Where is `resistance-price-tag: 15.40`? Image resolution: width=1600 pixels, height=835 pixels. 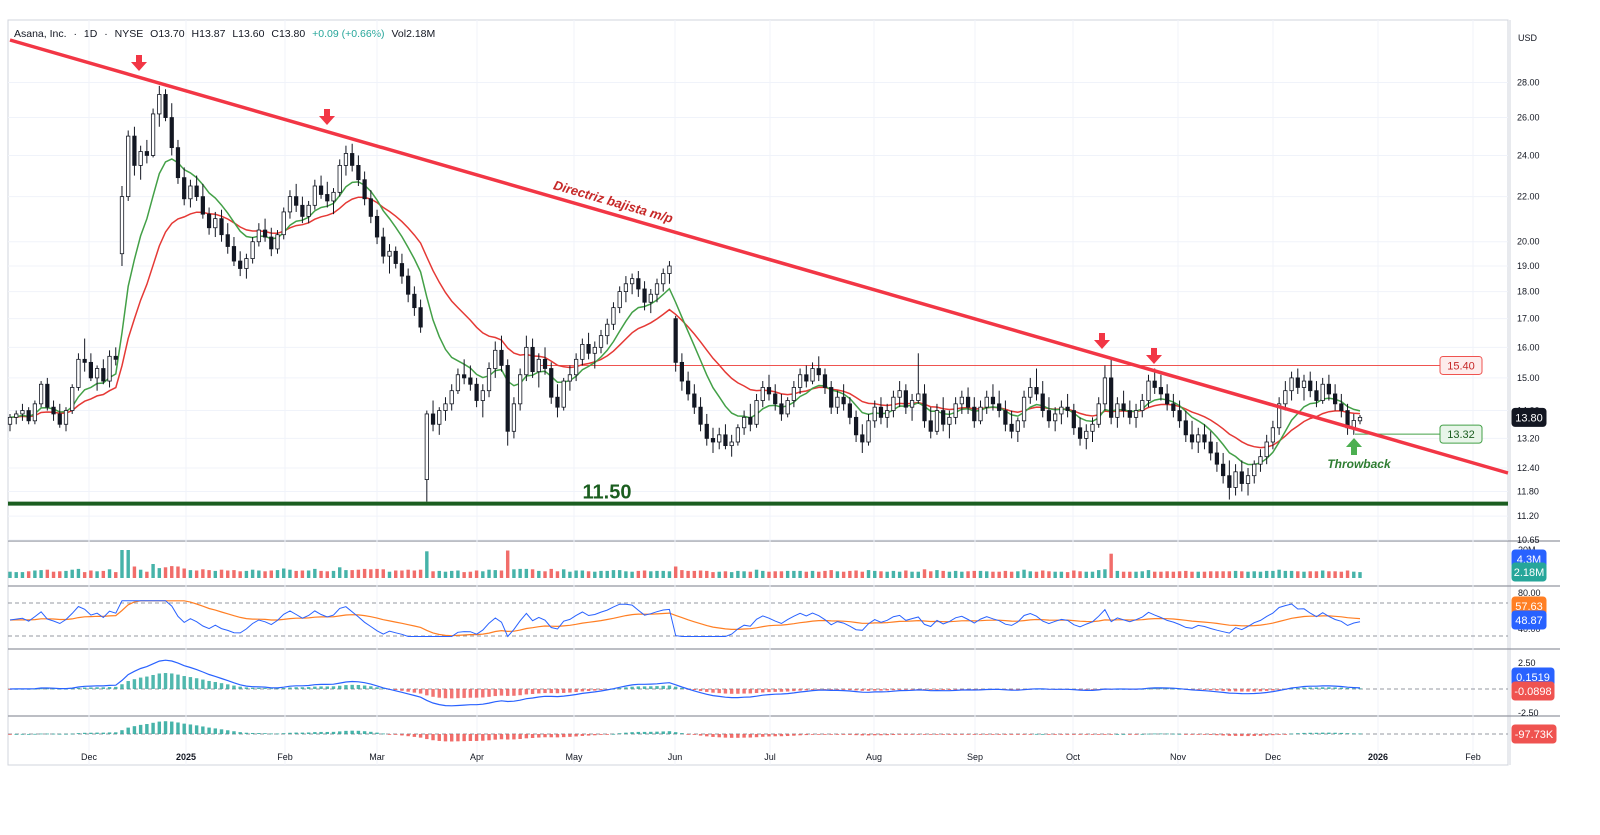
resistance-price-tag: 15.40 is located at coordinates (1461, 365).